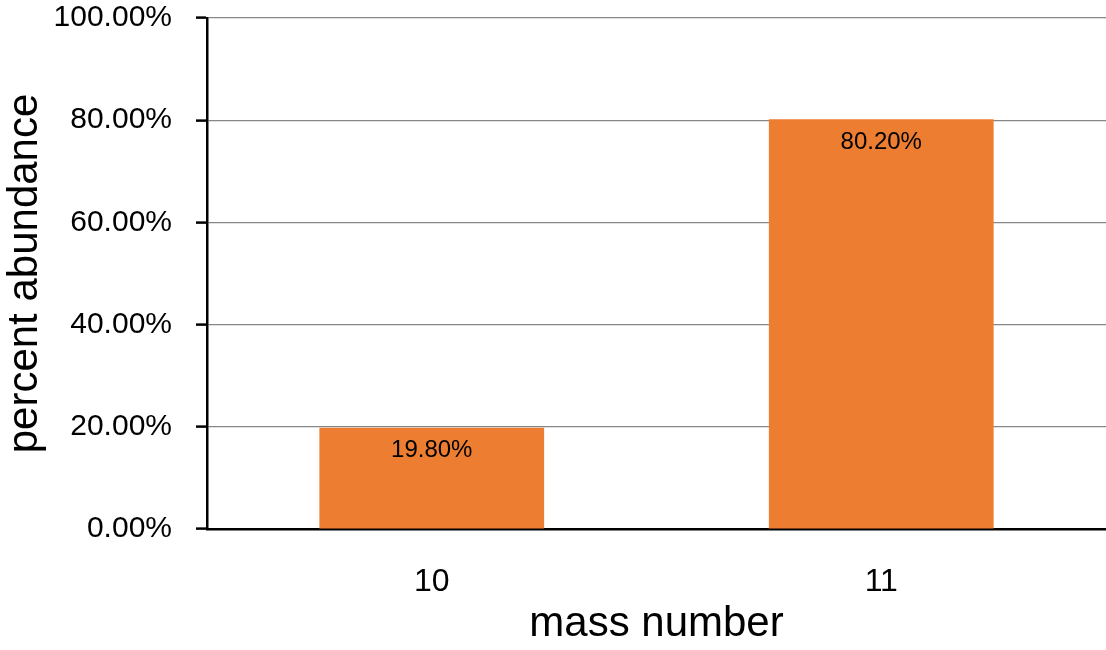  What do you see at coordinates (431, 580) in the screenshot?
I see `x-tick-label: 10` at bounding box center [431, 580].